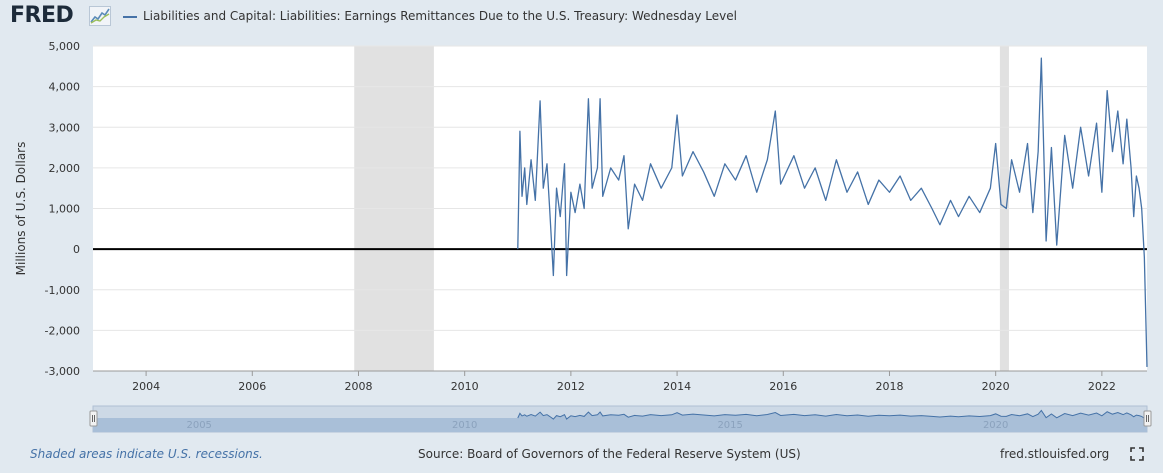  I want to click on x-tick-label: 2016, so click(783, 386).